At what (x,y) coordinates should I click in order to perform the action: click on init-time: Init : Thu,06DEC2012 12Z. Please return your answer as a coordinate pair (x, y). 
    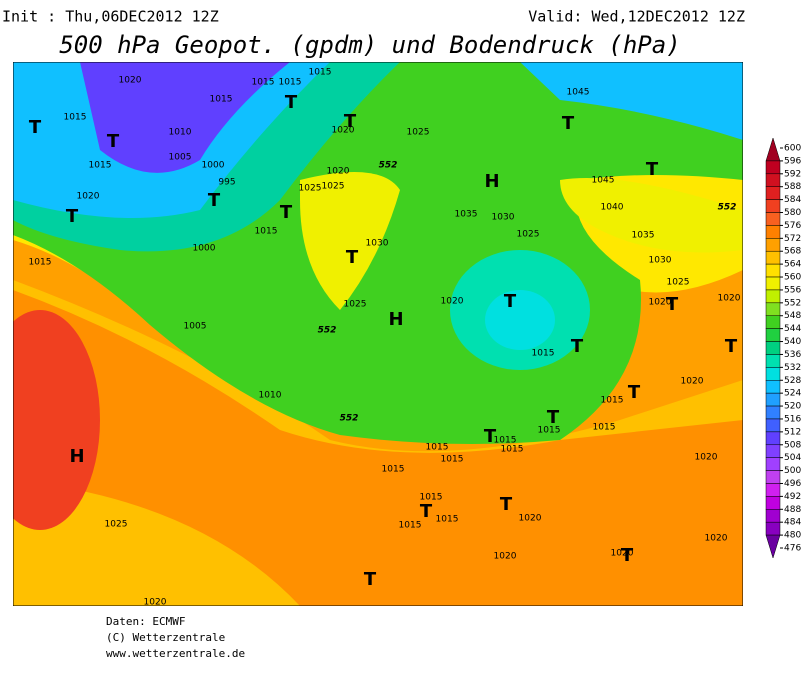
    Looking at the image, I should click on (110, 17).